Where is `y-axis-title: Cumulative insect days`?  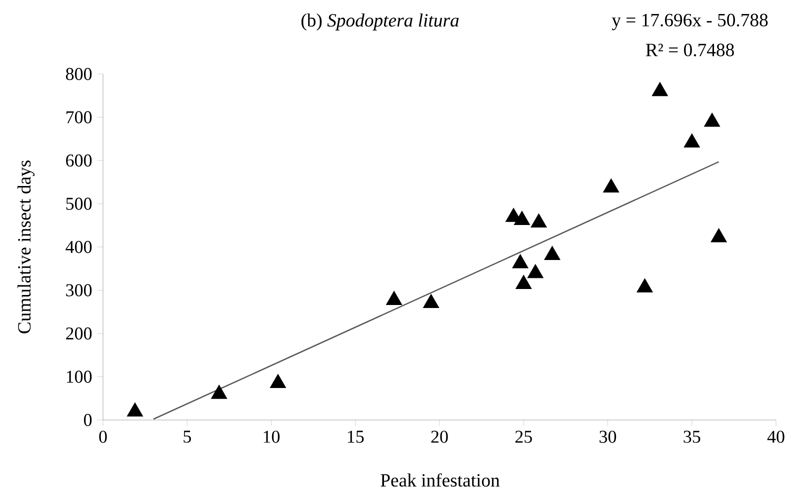 y-axis-title: Cumulative insect days is located at coordinates (26, 247).